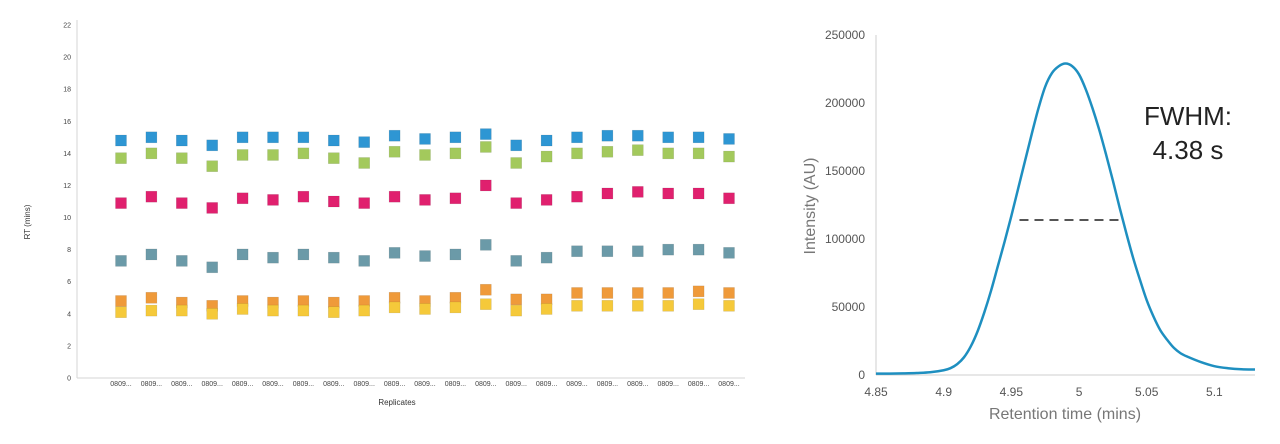 The height and width of the screenshot is (444, 1280). I want to click on rt-chart-y-tick-label: 20, so click(67, 58).